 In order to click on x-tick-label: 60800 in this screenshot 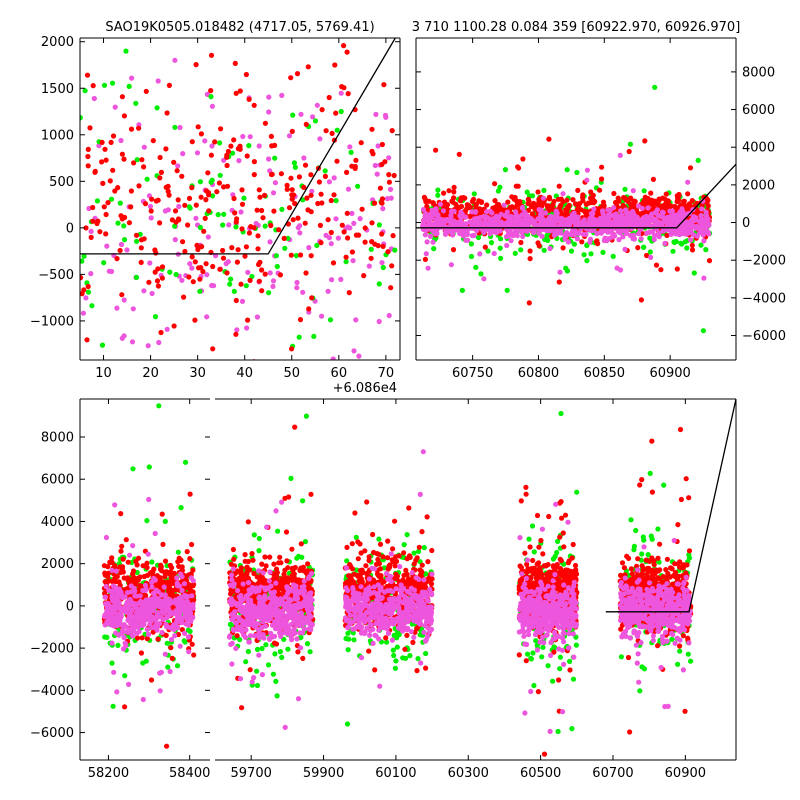, I will do `click(538, 373)`.